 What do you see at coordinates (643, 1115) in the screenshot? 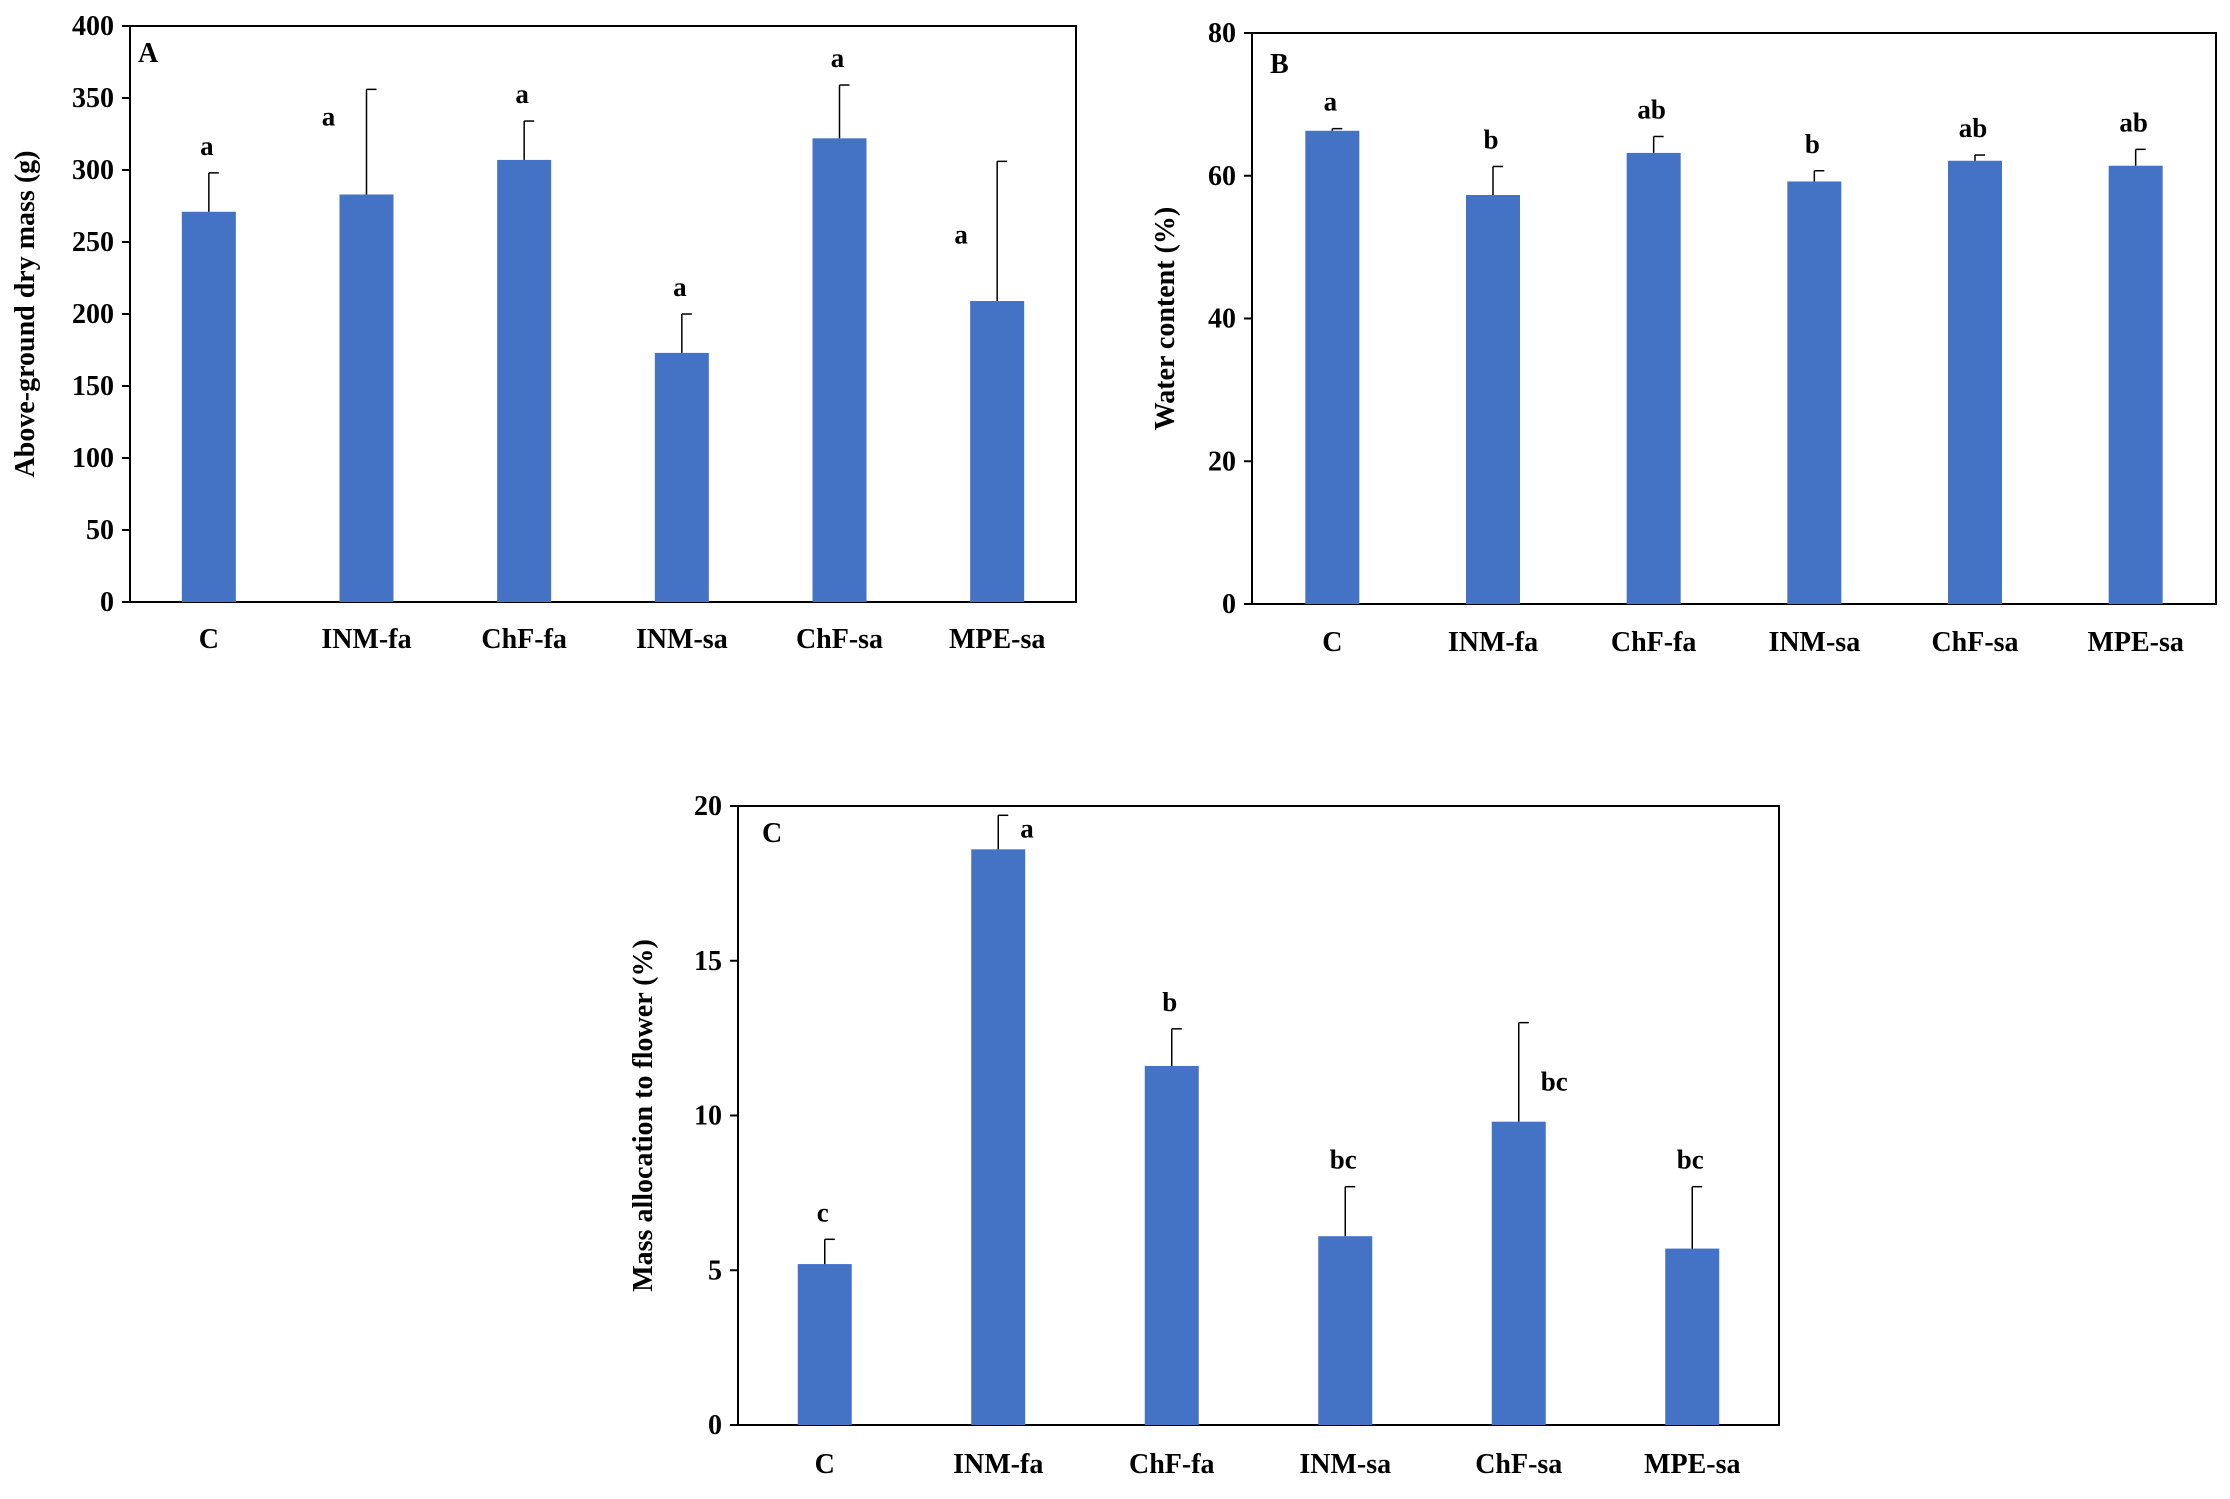
I see `y-axis-title: Mass allocation to flower (%)` at bounding box center [643, 1115].